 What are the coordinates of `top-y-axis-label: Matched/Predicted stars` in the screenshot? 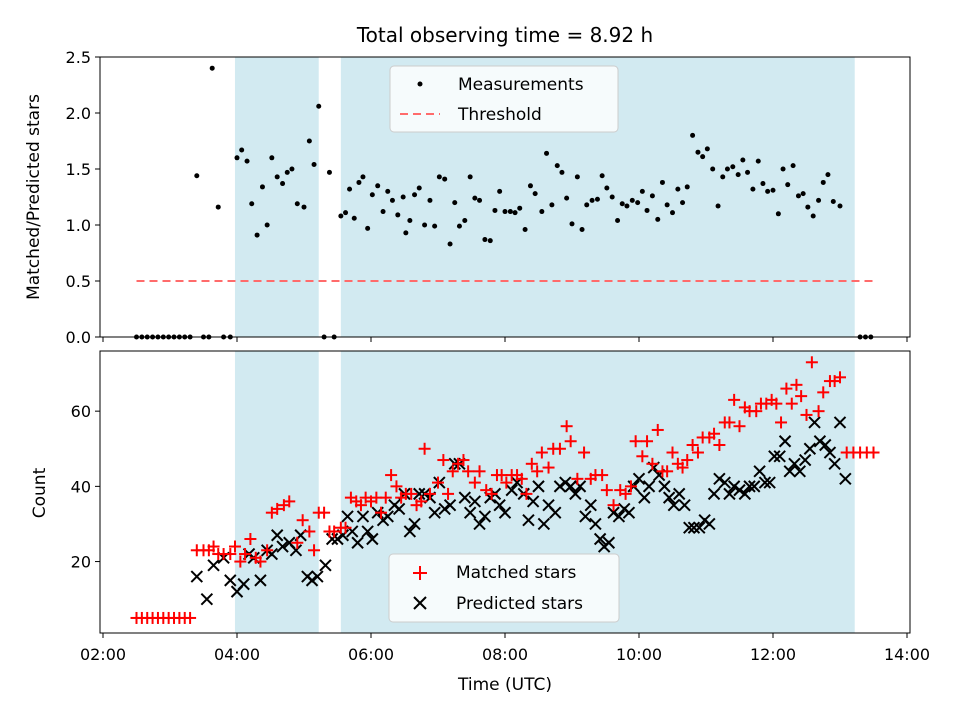 It's located at (34, 197).